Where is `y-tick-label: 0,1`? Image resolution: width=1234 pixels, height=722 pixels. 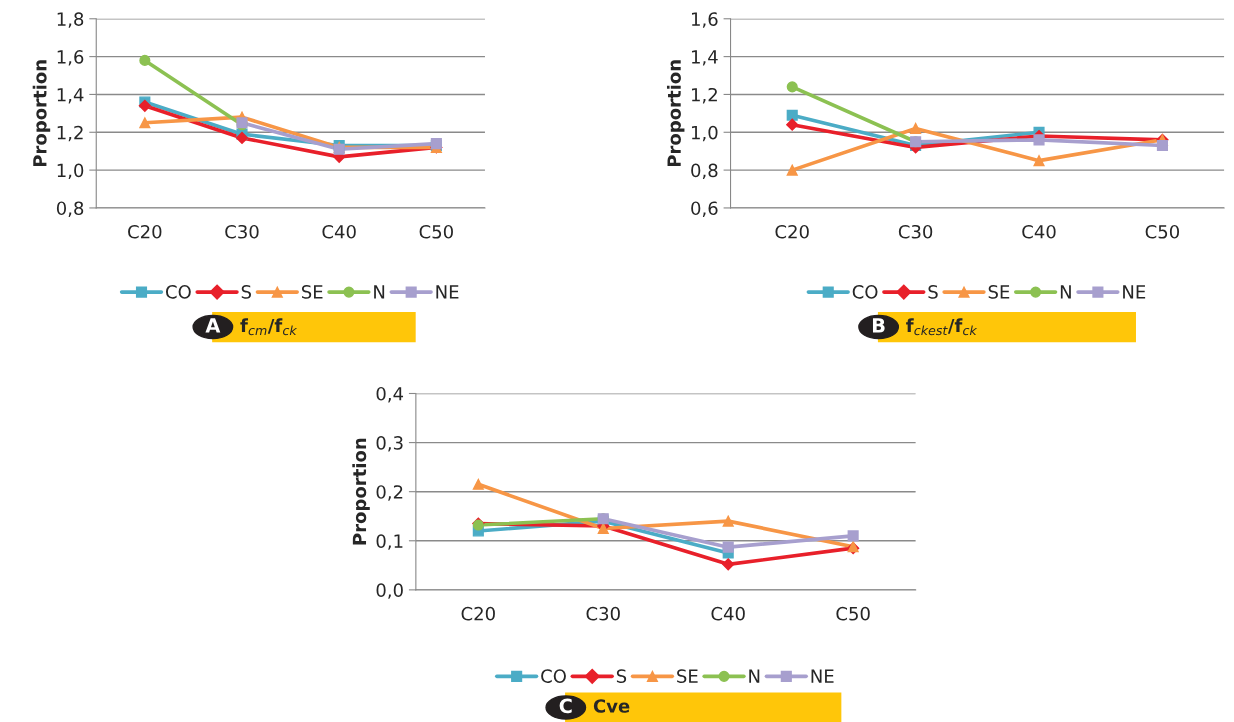 y-tick-label: 0,1 is located at coordinates (389, 542).